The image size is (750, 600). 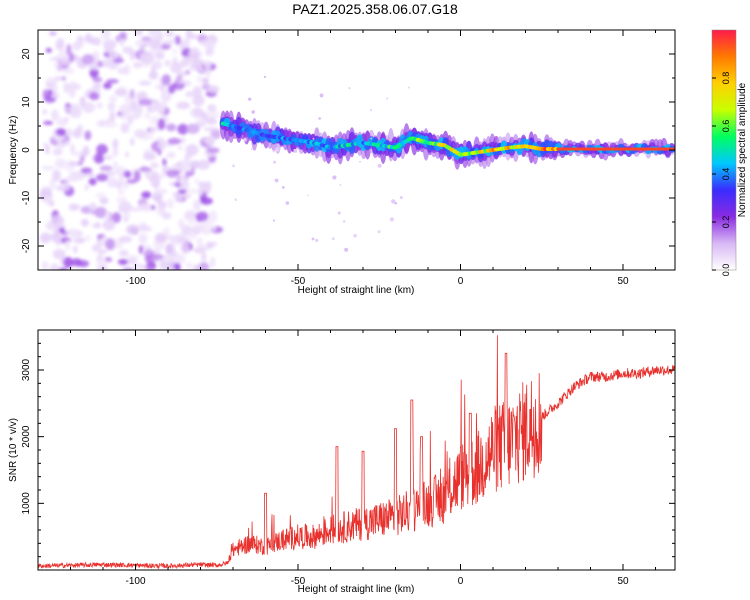 I want to click on y-tick-label: -20, so click(x=26, y=245).